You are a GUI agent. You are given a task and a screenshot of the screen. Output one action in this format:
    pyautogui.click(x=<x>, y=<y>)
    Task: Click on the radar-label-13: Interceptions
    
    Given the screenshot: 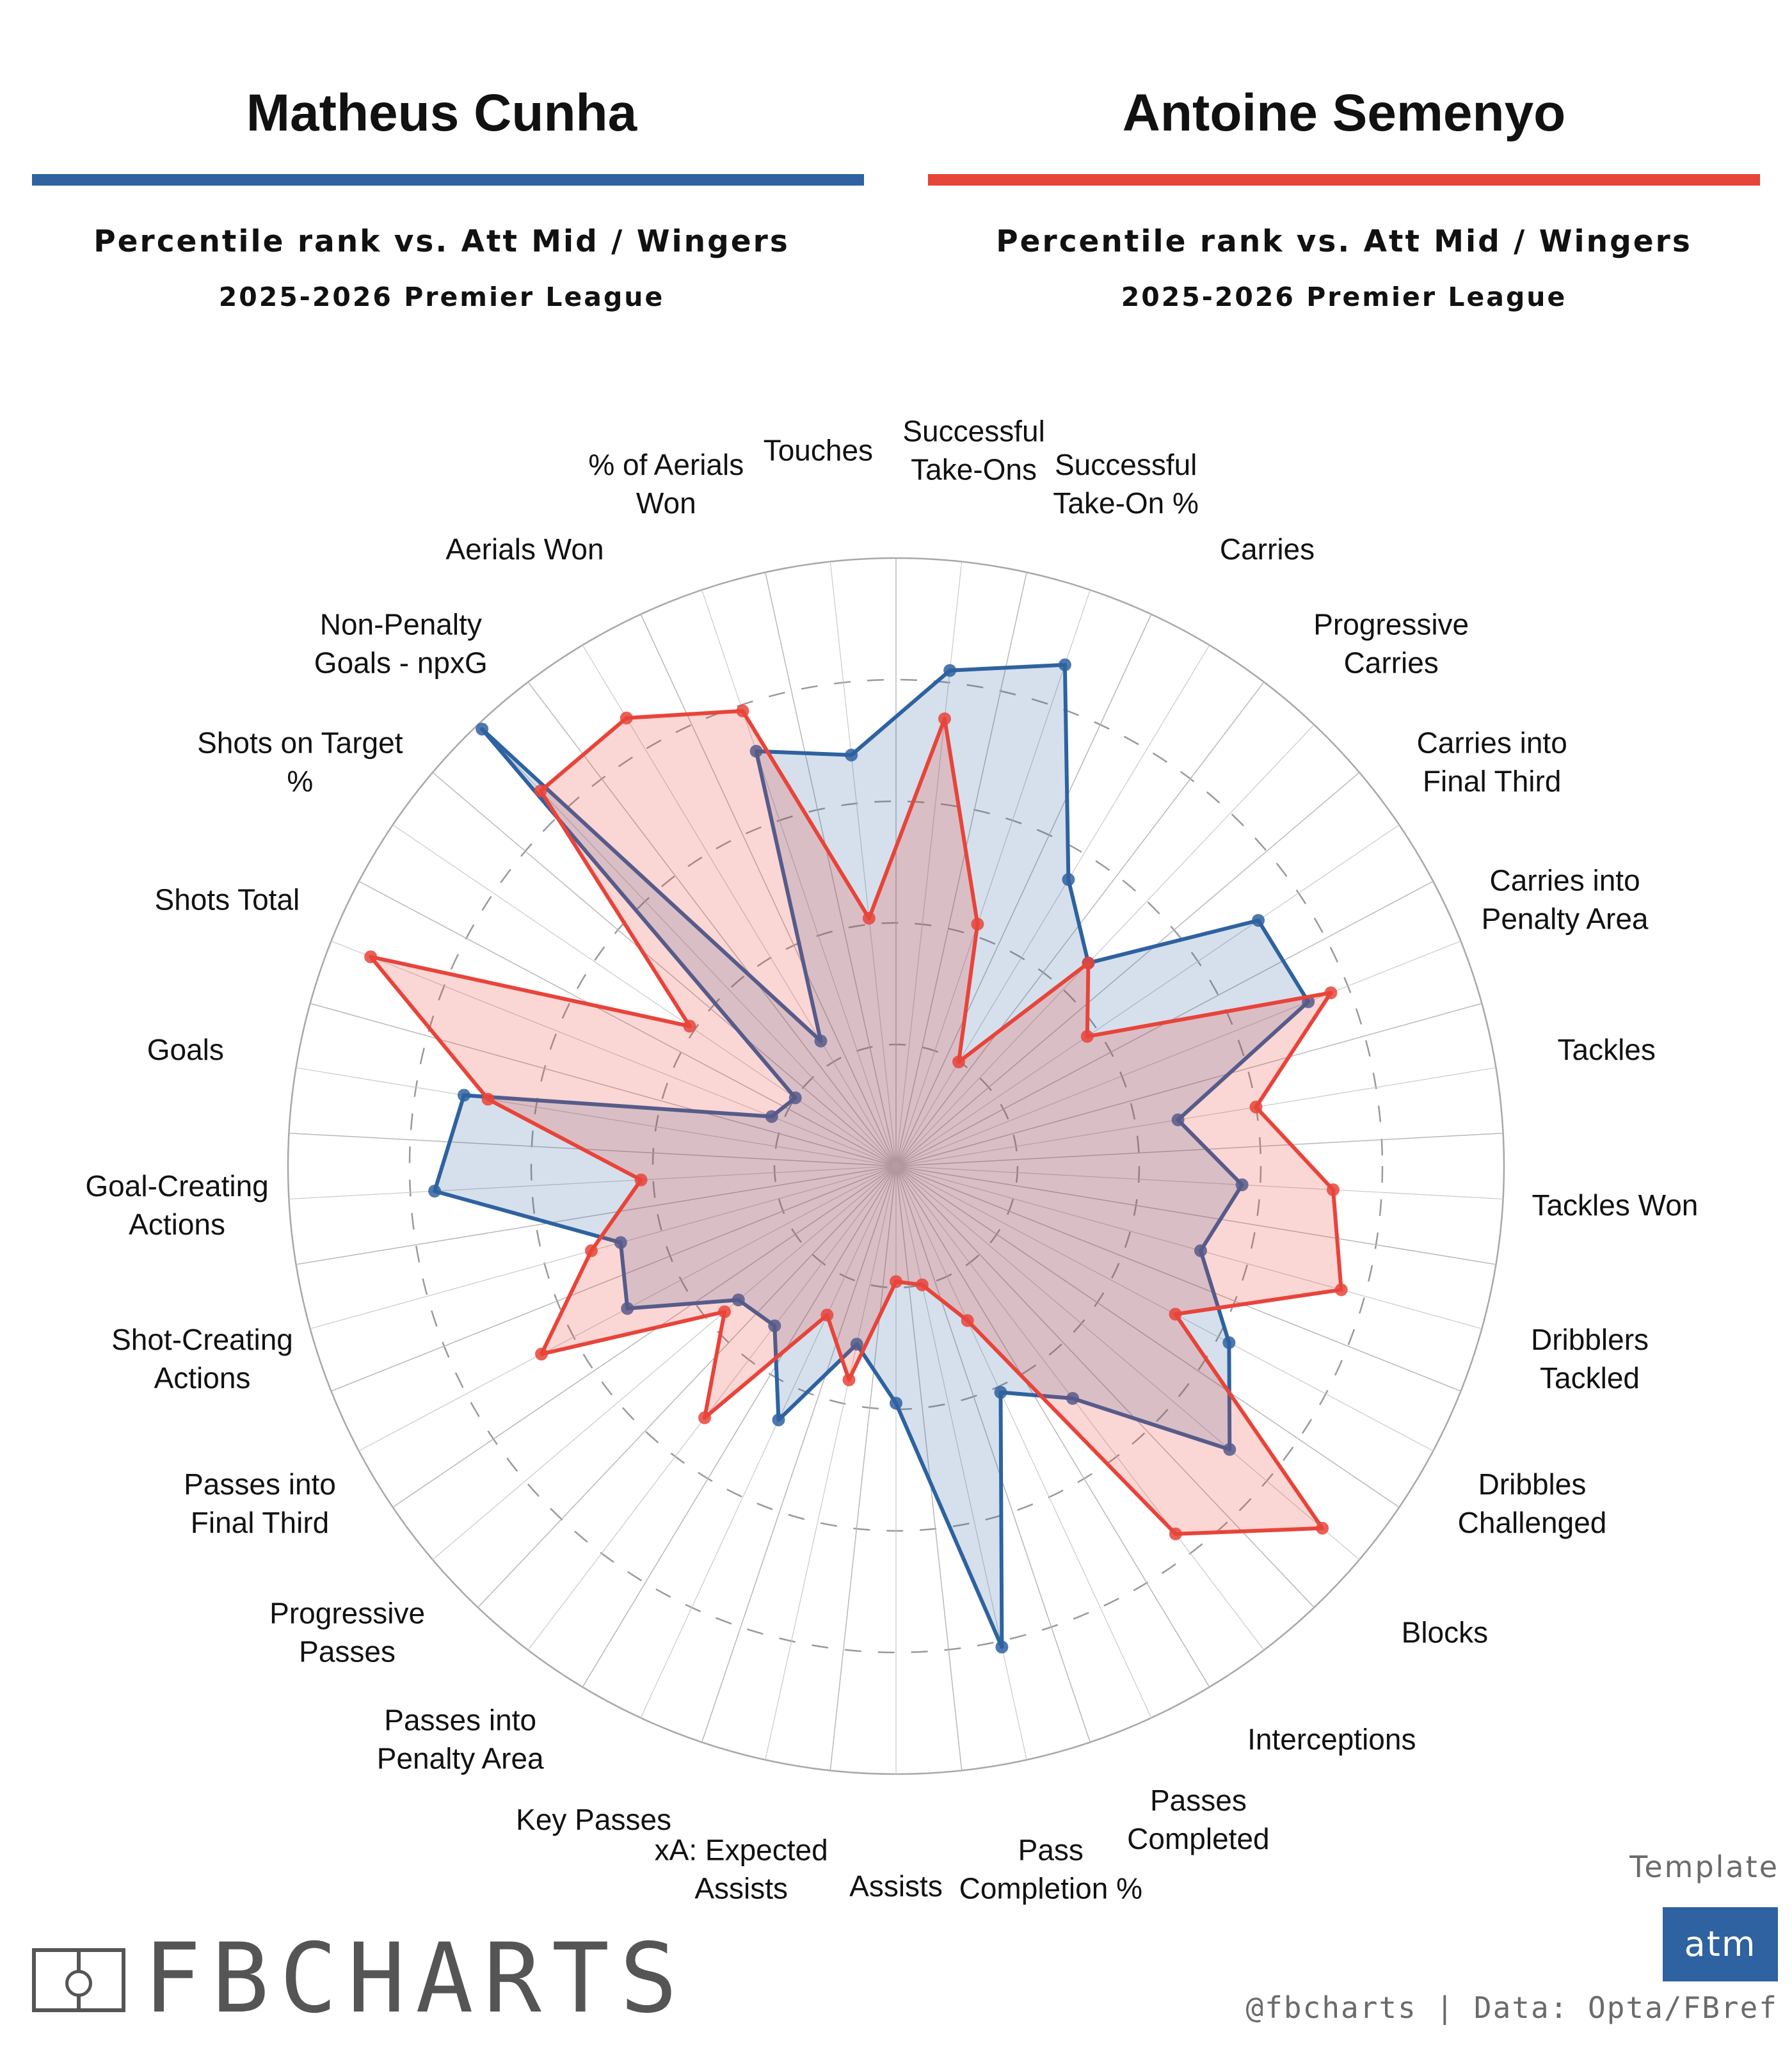 What is the action you would take?
    pyautogui.click(x=1331, y=1739)
    